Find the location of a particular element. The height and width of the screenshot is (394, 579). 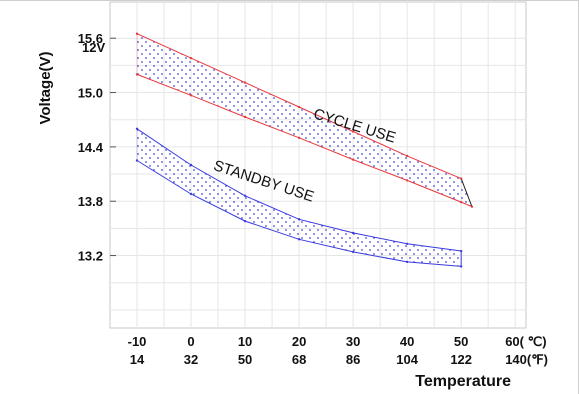

x-tick-label-celsius: 30 is located at coordinates (353, 341).